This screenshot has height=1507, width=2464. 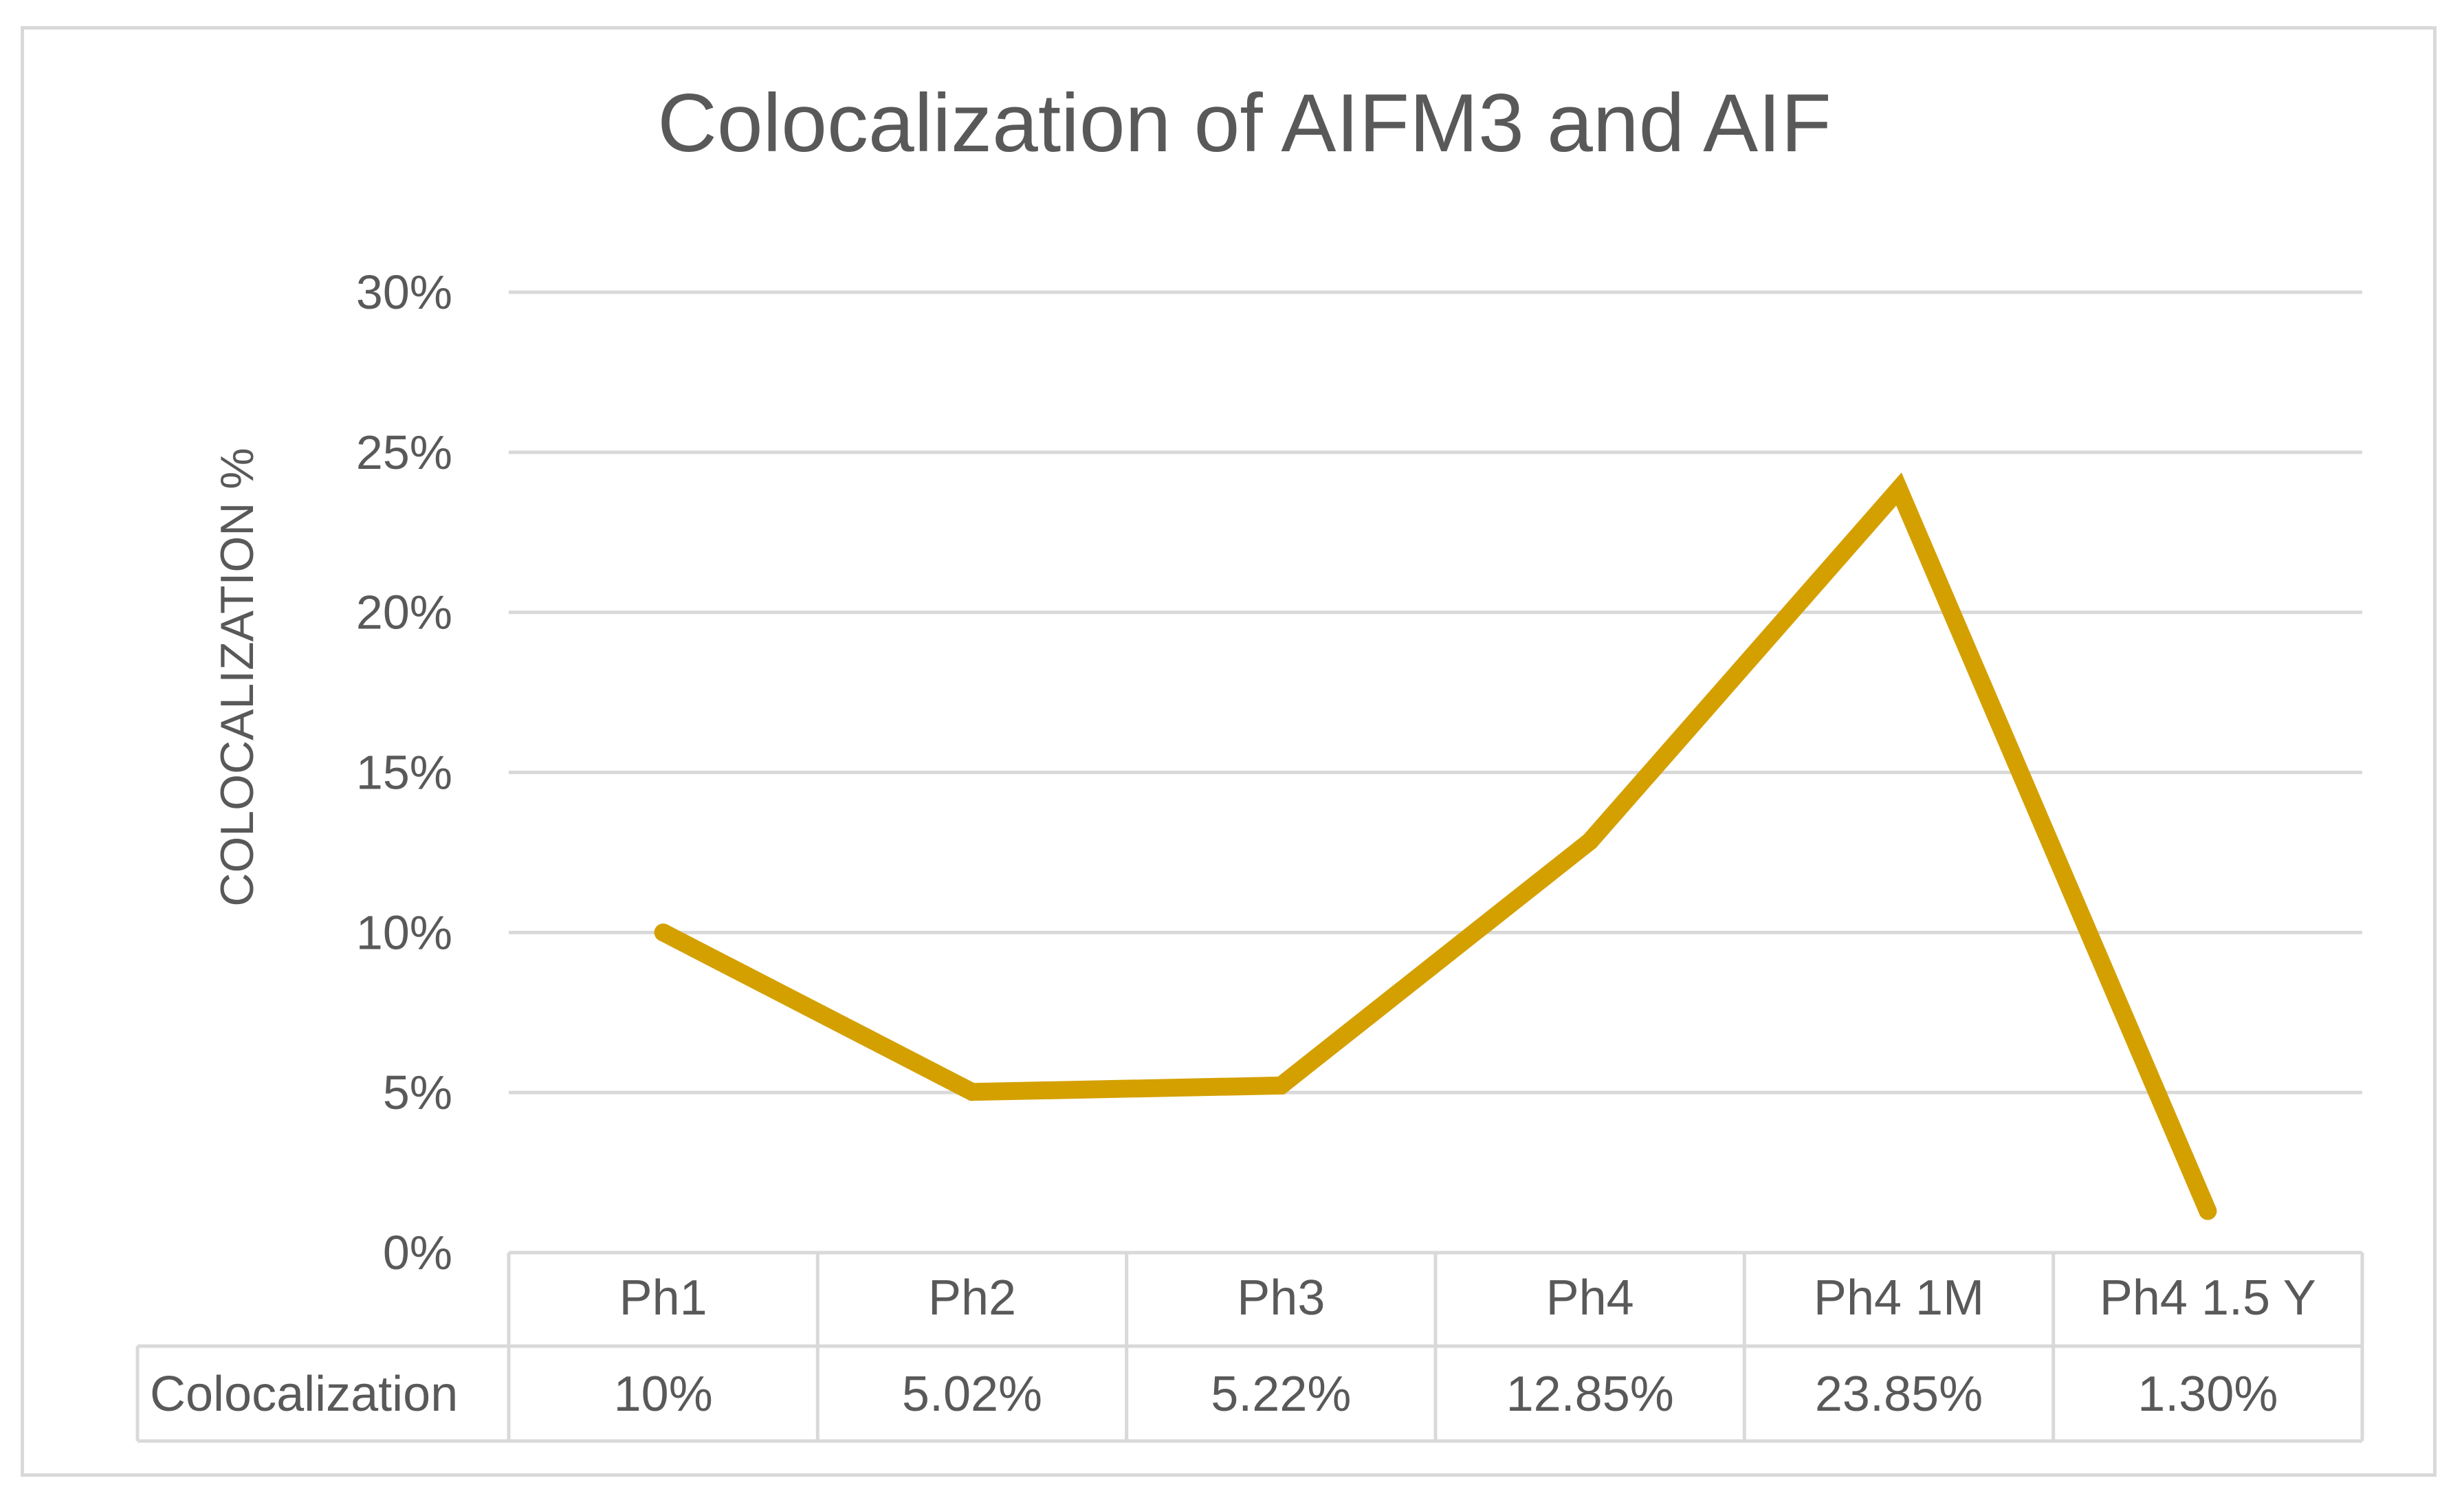 What do you see at coordinates (1899, 1394) in the screenshot?
I see `table-value-cell: 23.85%` at bounding box center [1899, 1394].